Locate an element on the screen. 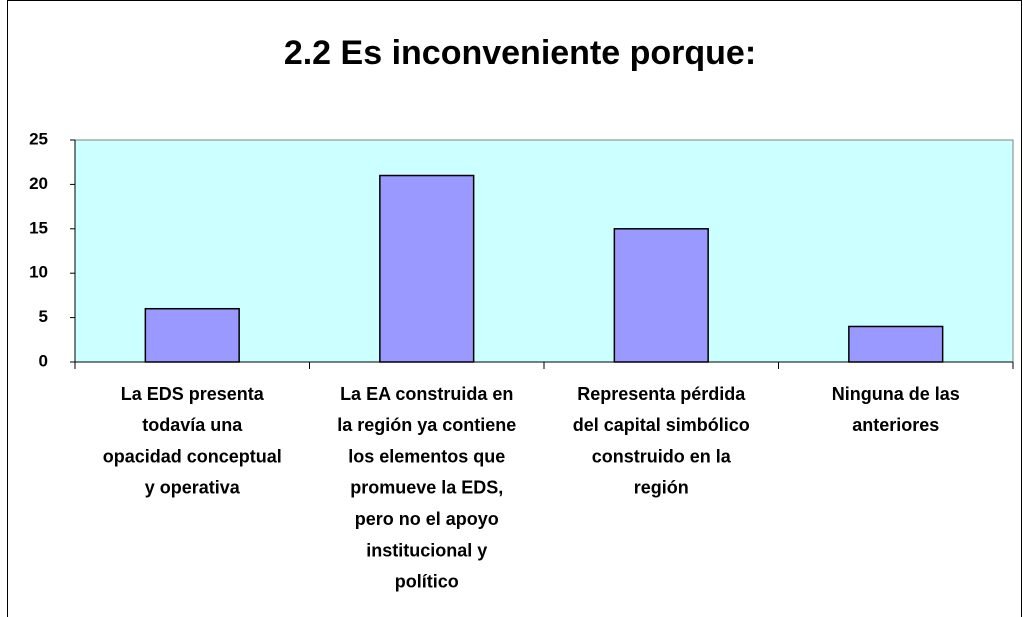 The image size is (1023, 617). x-tick-label: construido en la is located at coordinates (662, 456).